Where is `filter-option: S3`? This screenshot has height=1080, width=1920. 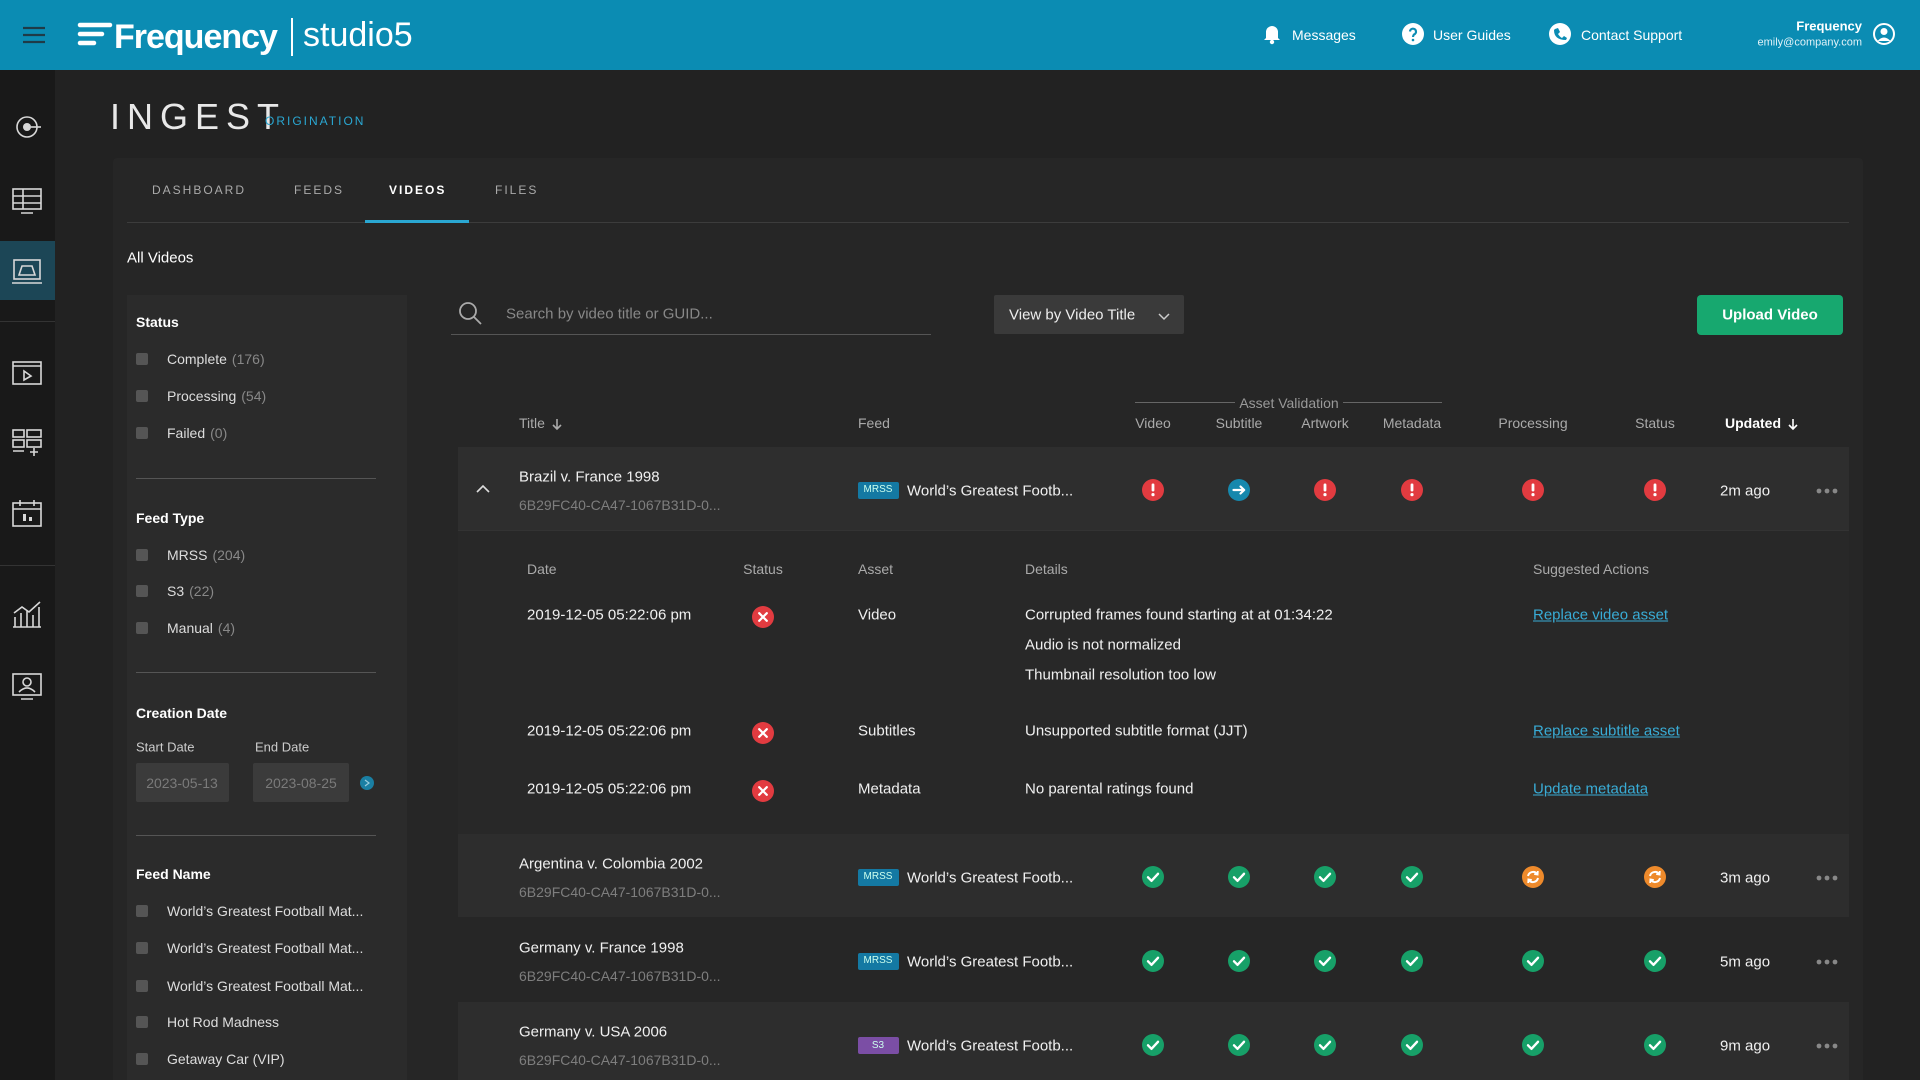 filter-option: S3 is located at coordinates (176, 591).